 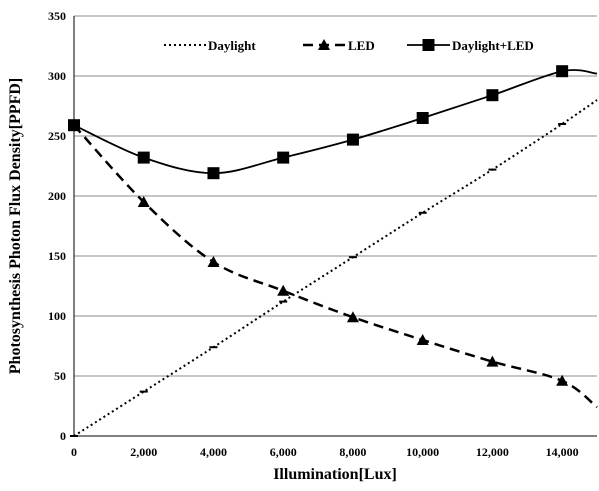 What do you see at coordinates (422, 452) in the screenshot?
I see `x-tick-label: 10,000` at bounding box center [422, 452].